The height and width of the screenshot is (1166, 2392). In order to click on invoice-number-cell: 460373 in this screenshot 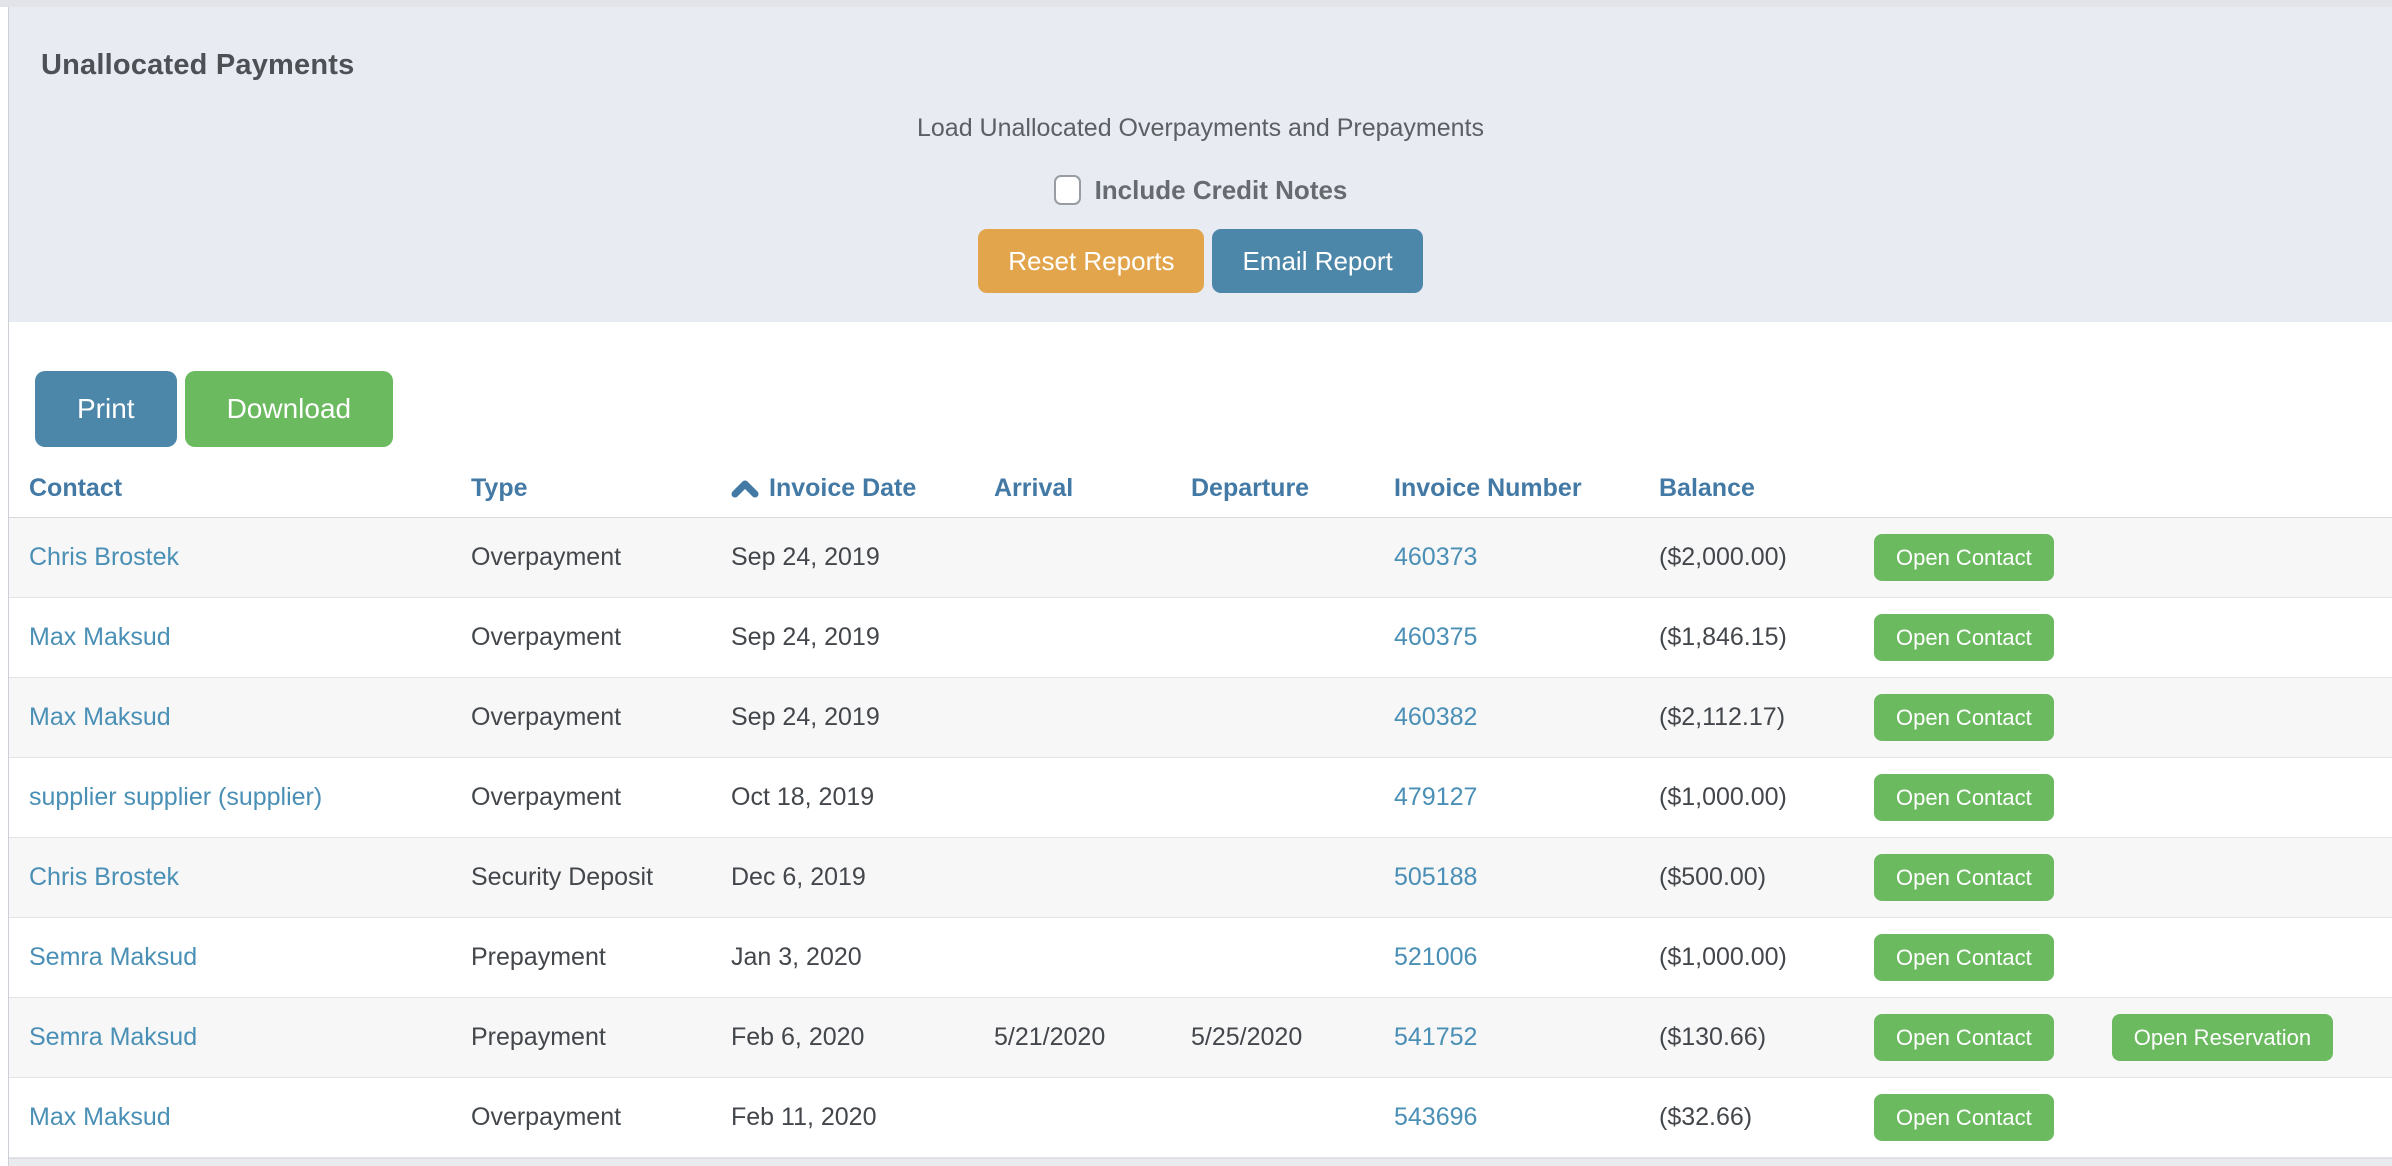, I will do `click(1506, 557)`.